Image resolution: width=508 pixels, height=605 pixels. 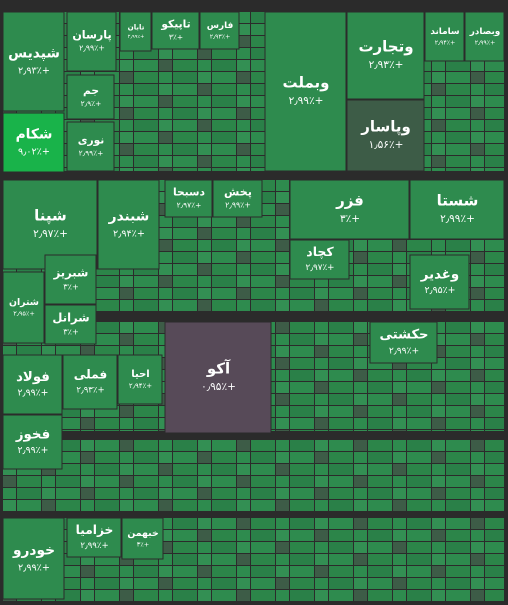 I want to click on tile-name: پخش, so click(x=238, y=191).